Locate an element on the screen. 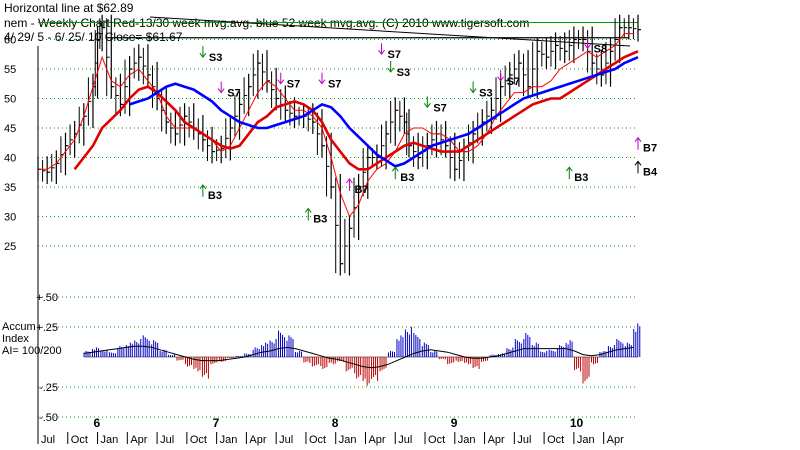 The height and width of the screenshot is (450, 800). accum-tick-label: -.50 is located at coordinates (48, 418).